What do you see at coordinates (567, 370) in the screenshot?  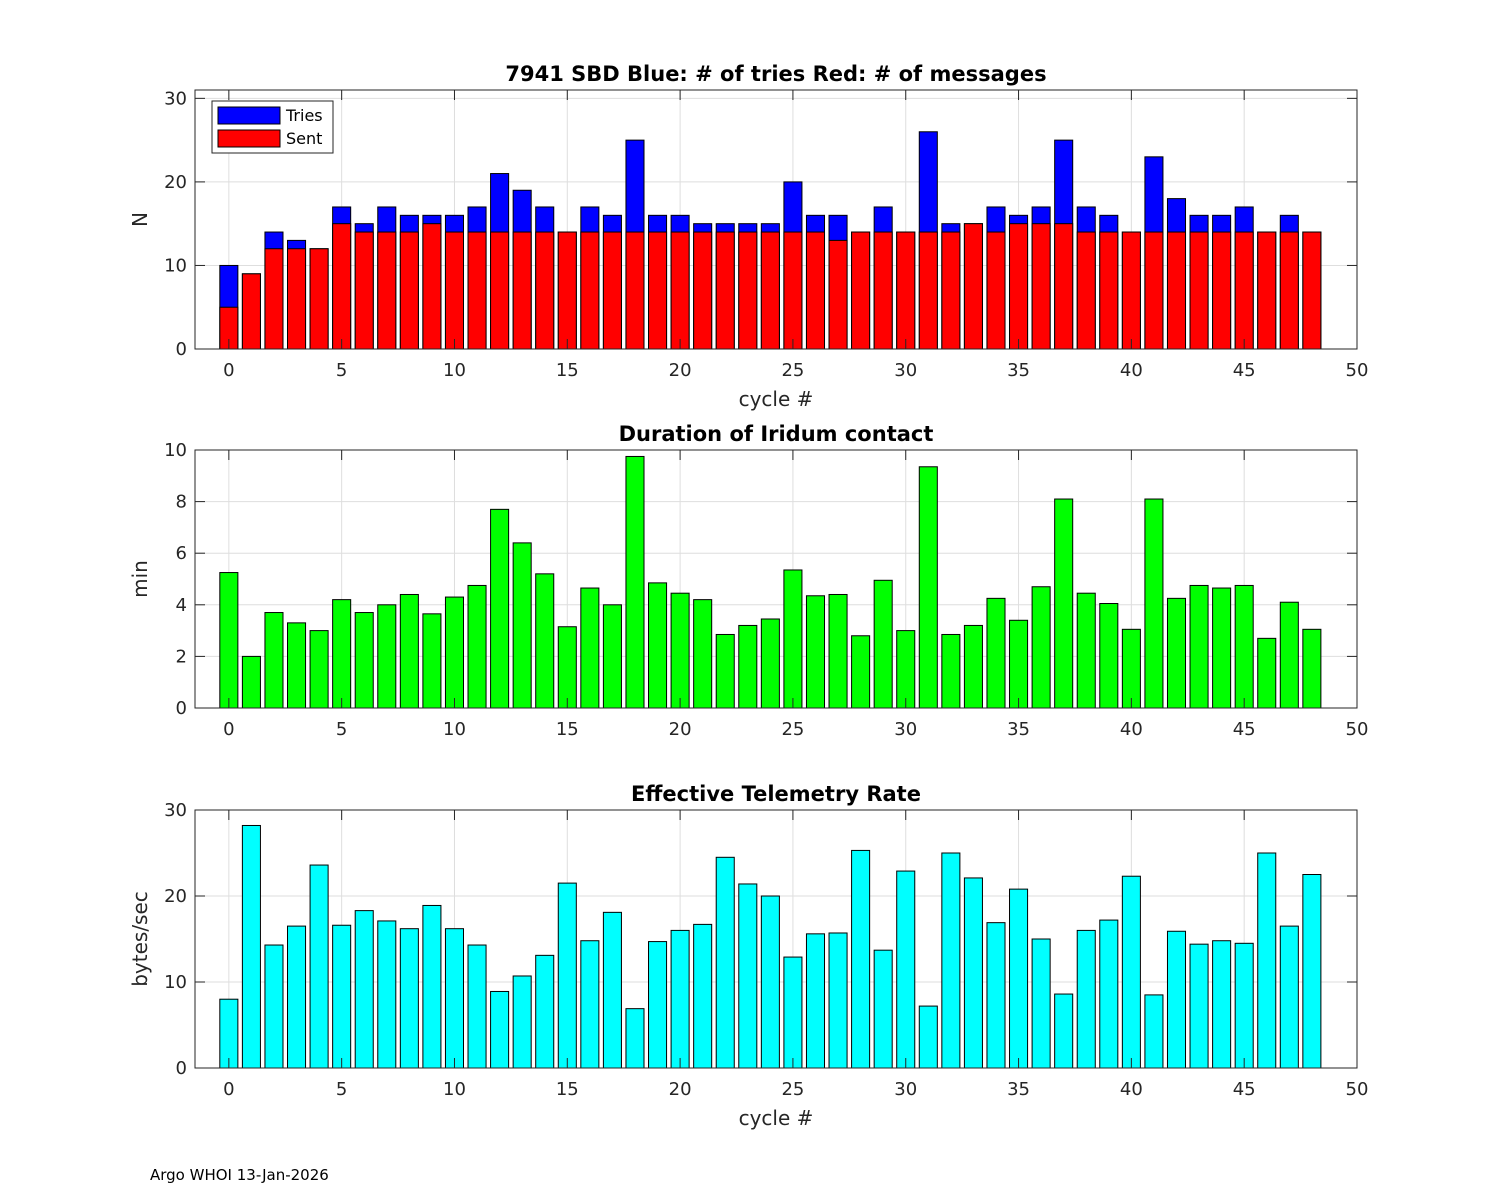 I see `panel1-x-tick-label: 15` at bounding box center [567, 370].